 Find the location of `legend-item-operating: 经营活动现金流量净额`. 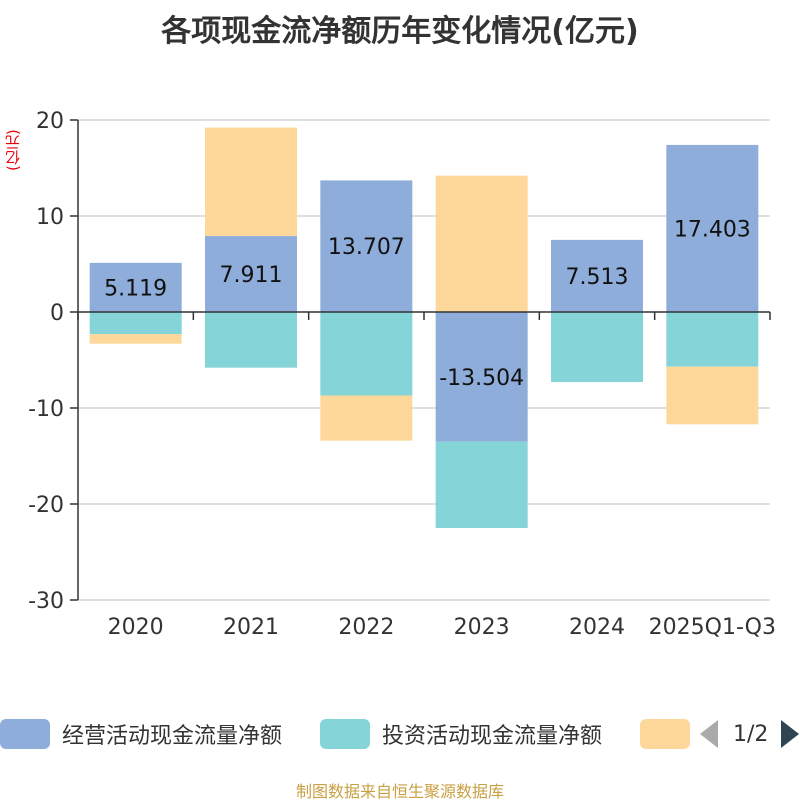

legend-item-operating: 经营活动现金流量净额 is located at coordinates (141, 734).